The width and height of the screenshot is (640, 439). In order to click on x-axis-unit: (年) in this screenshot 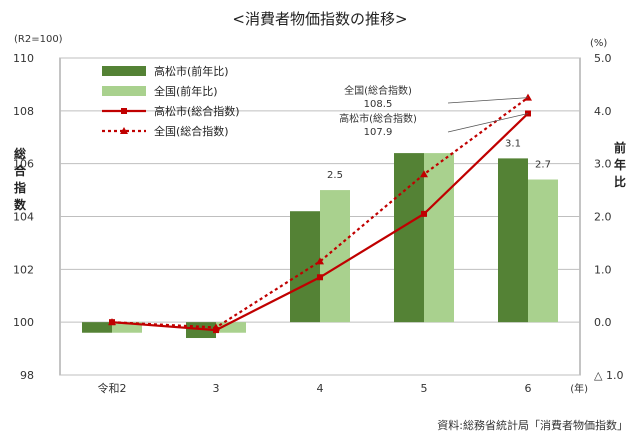, I will do `click(579, 388)`.